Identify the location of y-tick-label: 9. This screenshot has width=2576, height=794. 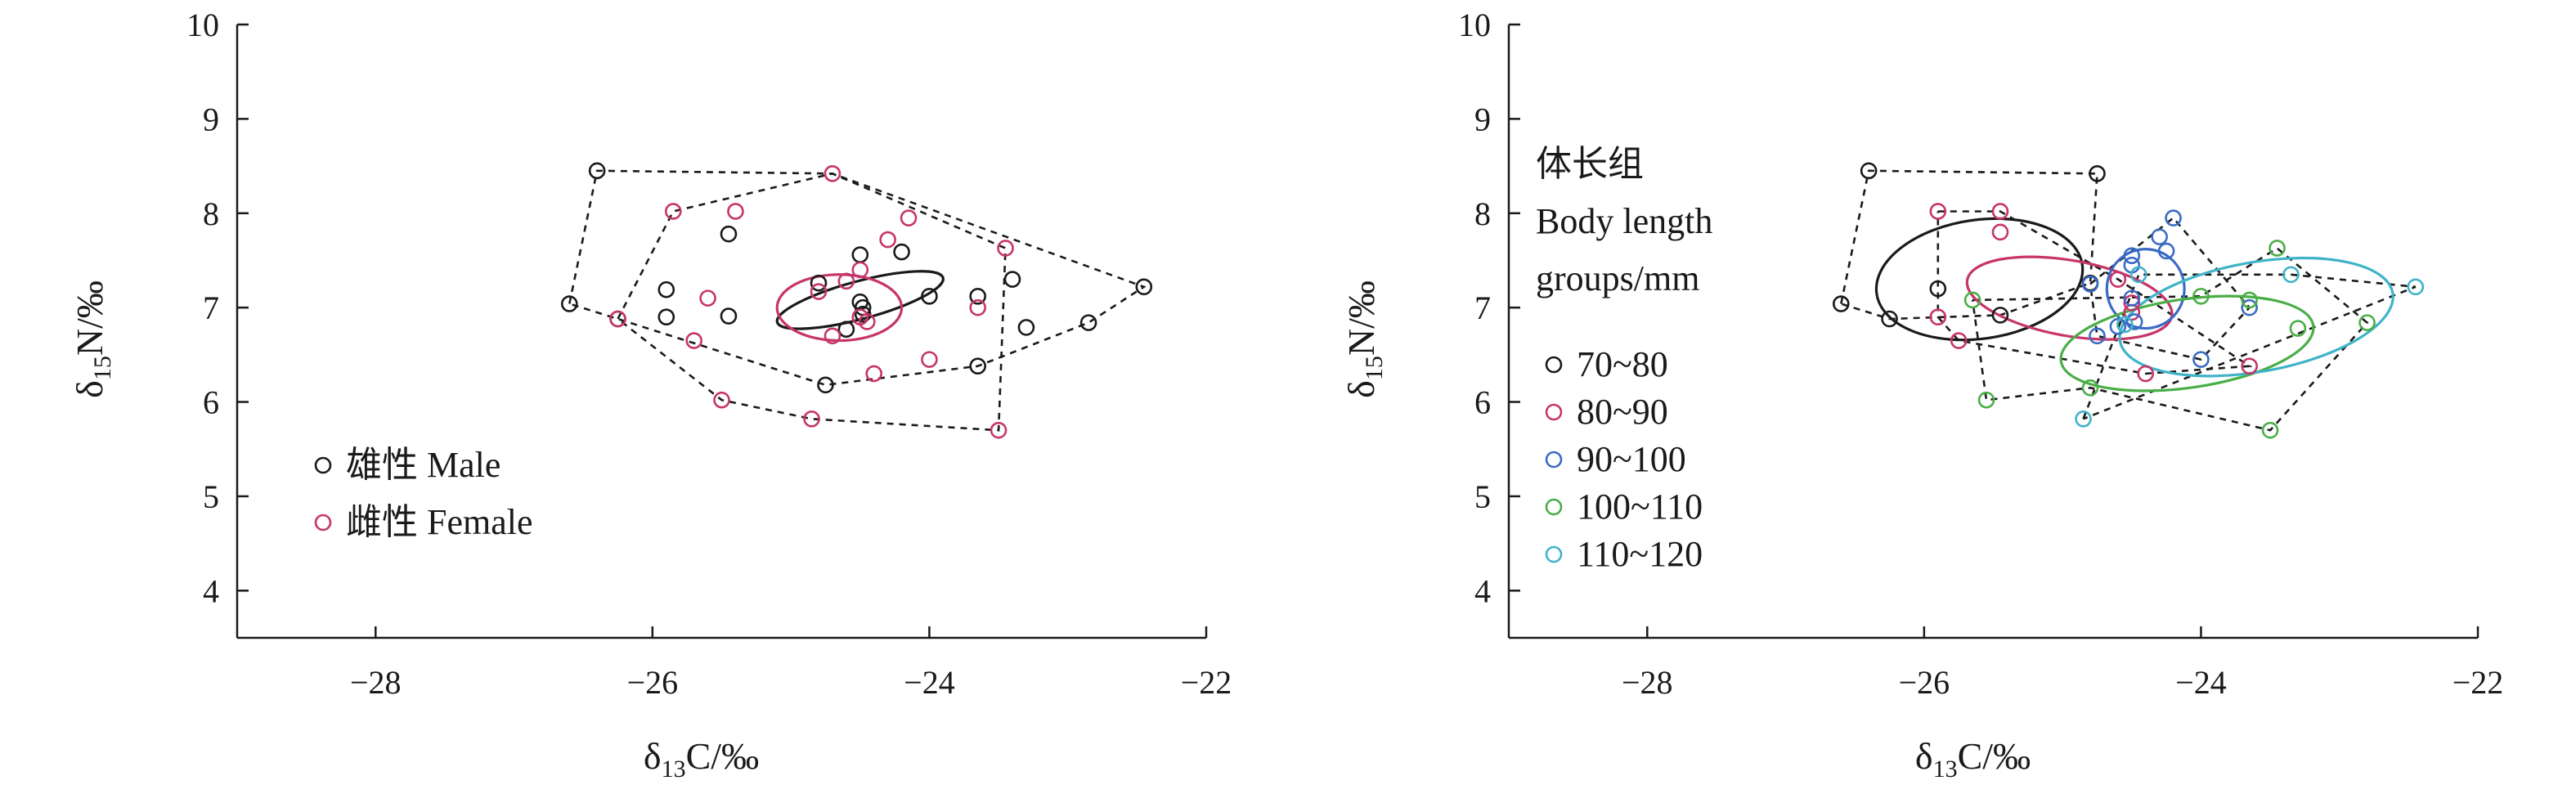
(211, 119).